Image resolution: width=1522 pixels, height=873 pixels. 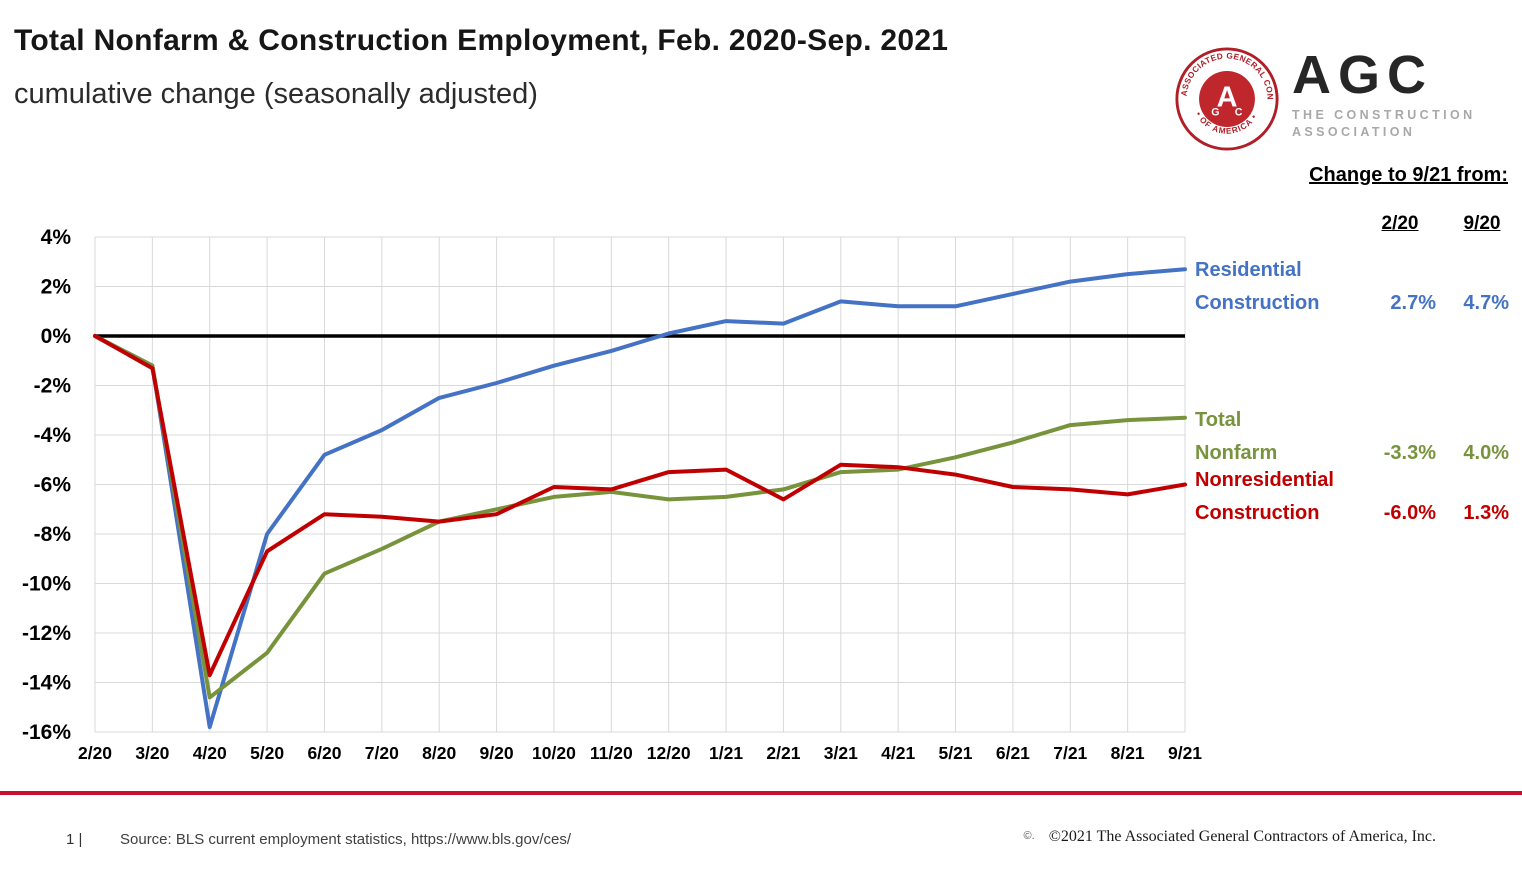 What do you see at coordinates (955, 753) in the screenshot?
I see `x-axis-tick-label: 5/21` at bounding box center [955, 753].